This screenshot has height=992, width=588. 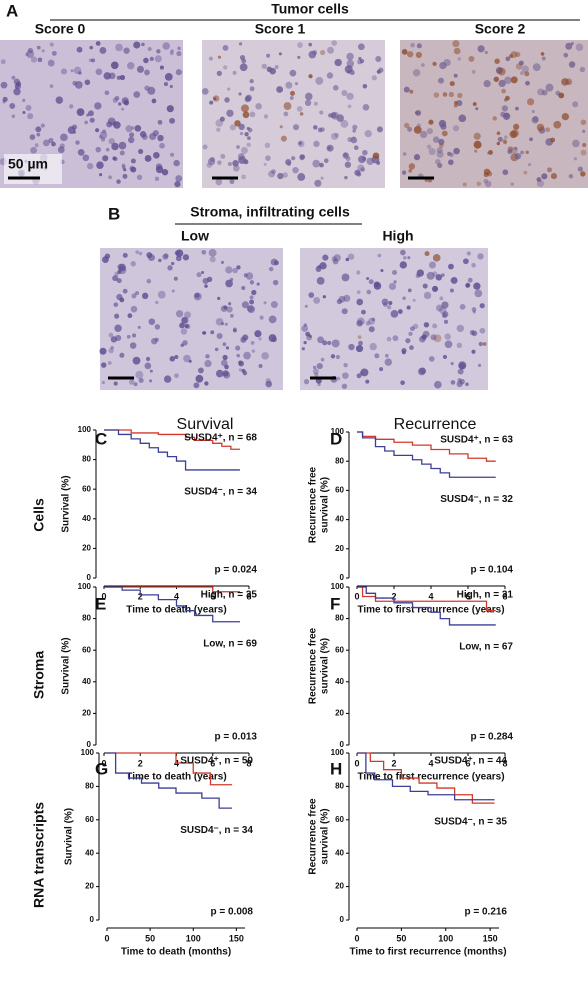 I want to click on y-tick-label: 100, so click(x=85, y=586).